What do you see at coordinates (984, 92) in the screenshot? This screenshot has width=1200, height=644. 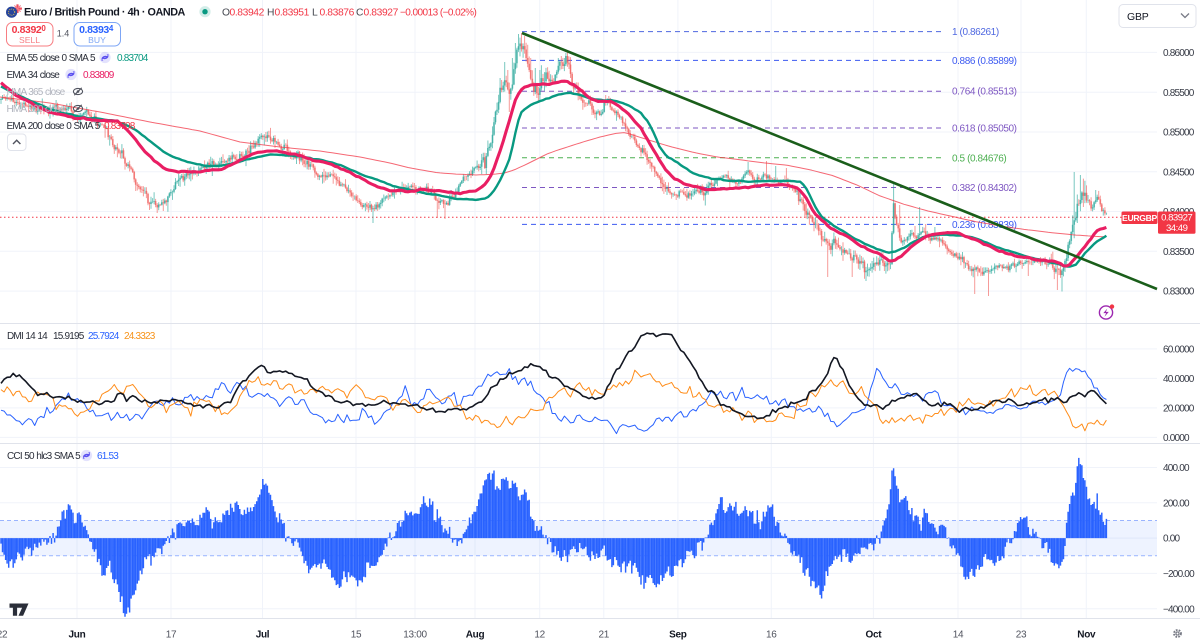 I see `svg-text: 0.764 (0.85513)` at bounding box center [984, 92].